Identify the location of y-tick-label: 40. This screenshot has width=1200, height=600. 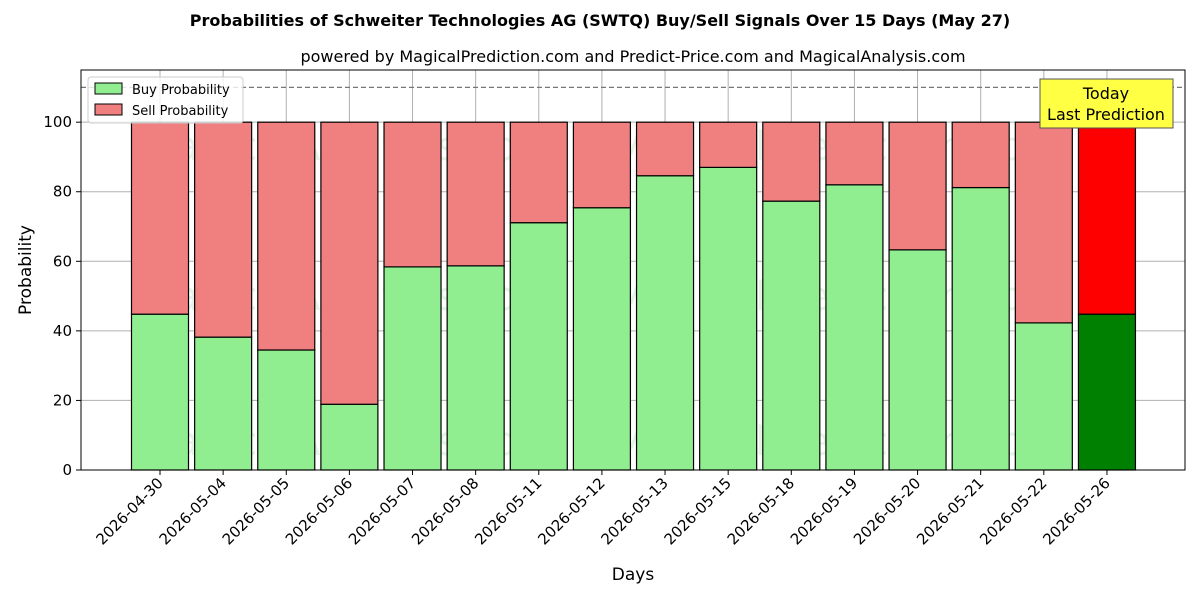
(62, 331).